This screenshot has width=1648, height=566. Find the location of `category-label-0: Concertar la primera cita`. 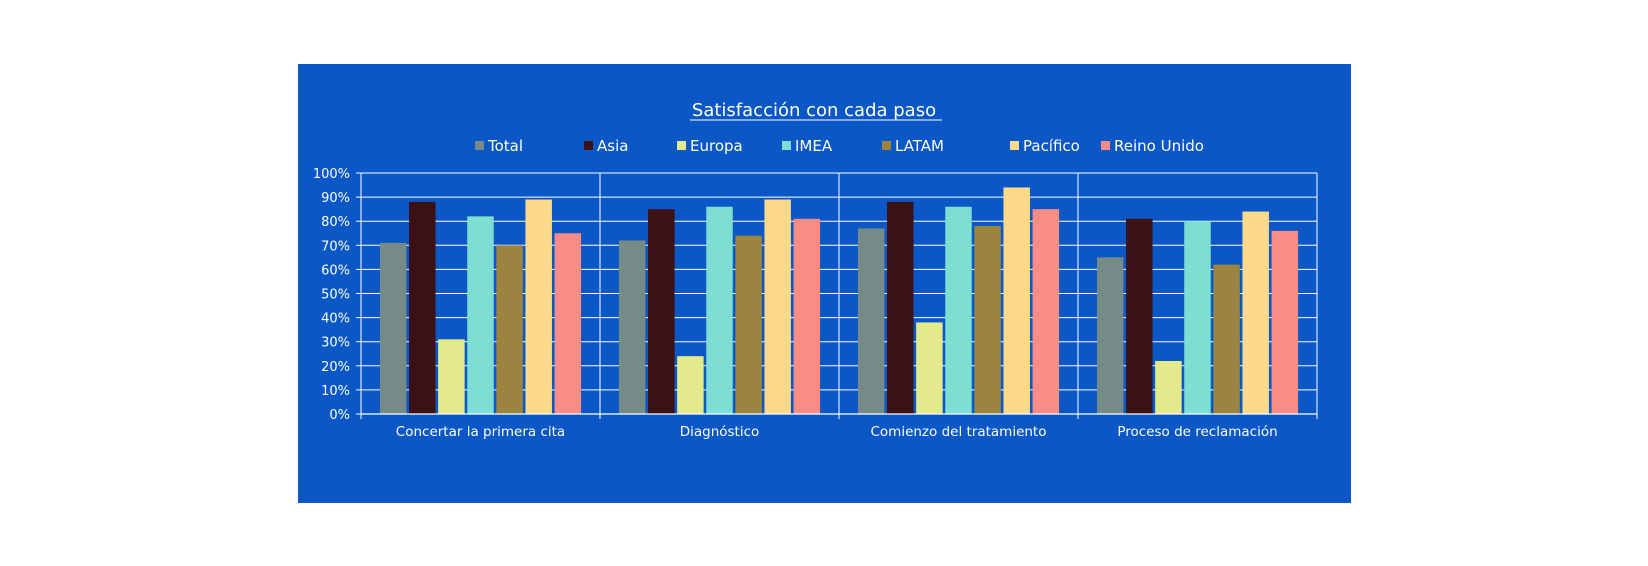

category-label-0: Concertar la primera cita is located at coordinates (480, 432).